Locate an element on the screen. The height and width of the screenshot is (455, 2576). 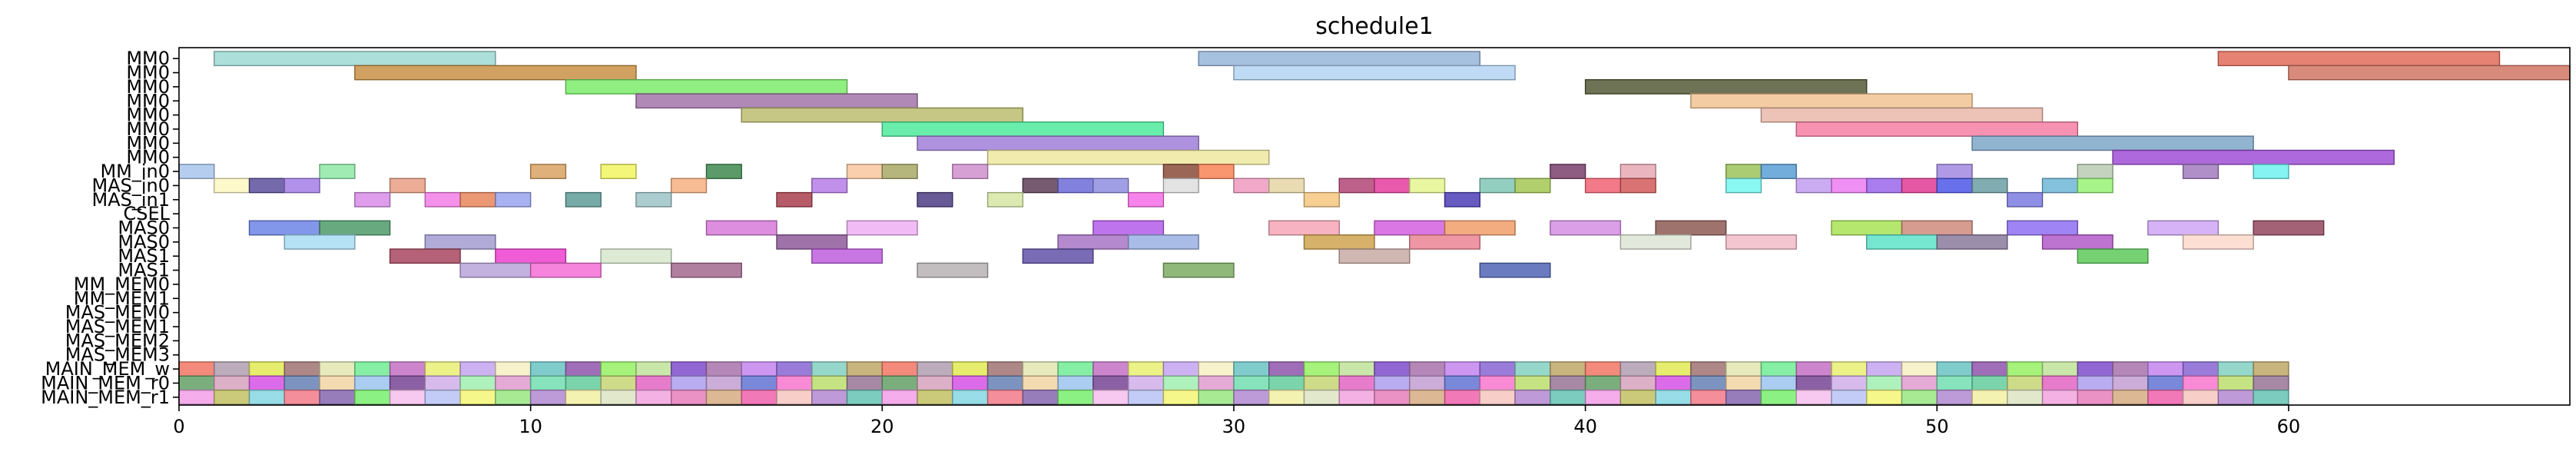
memory-bars is located at coordinates (1233, 383).